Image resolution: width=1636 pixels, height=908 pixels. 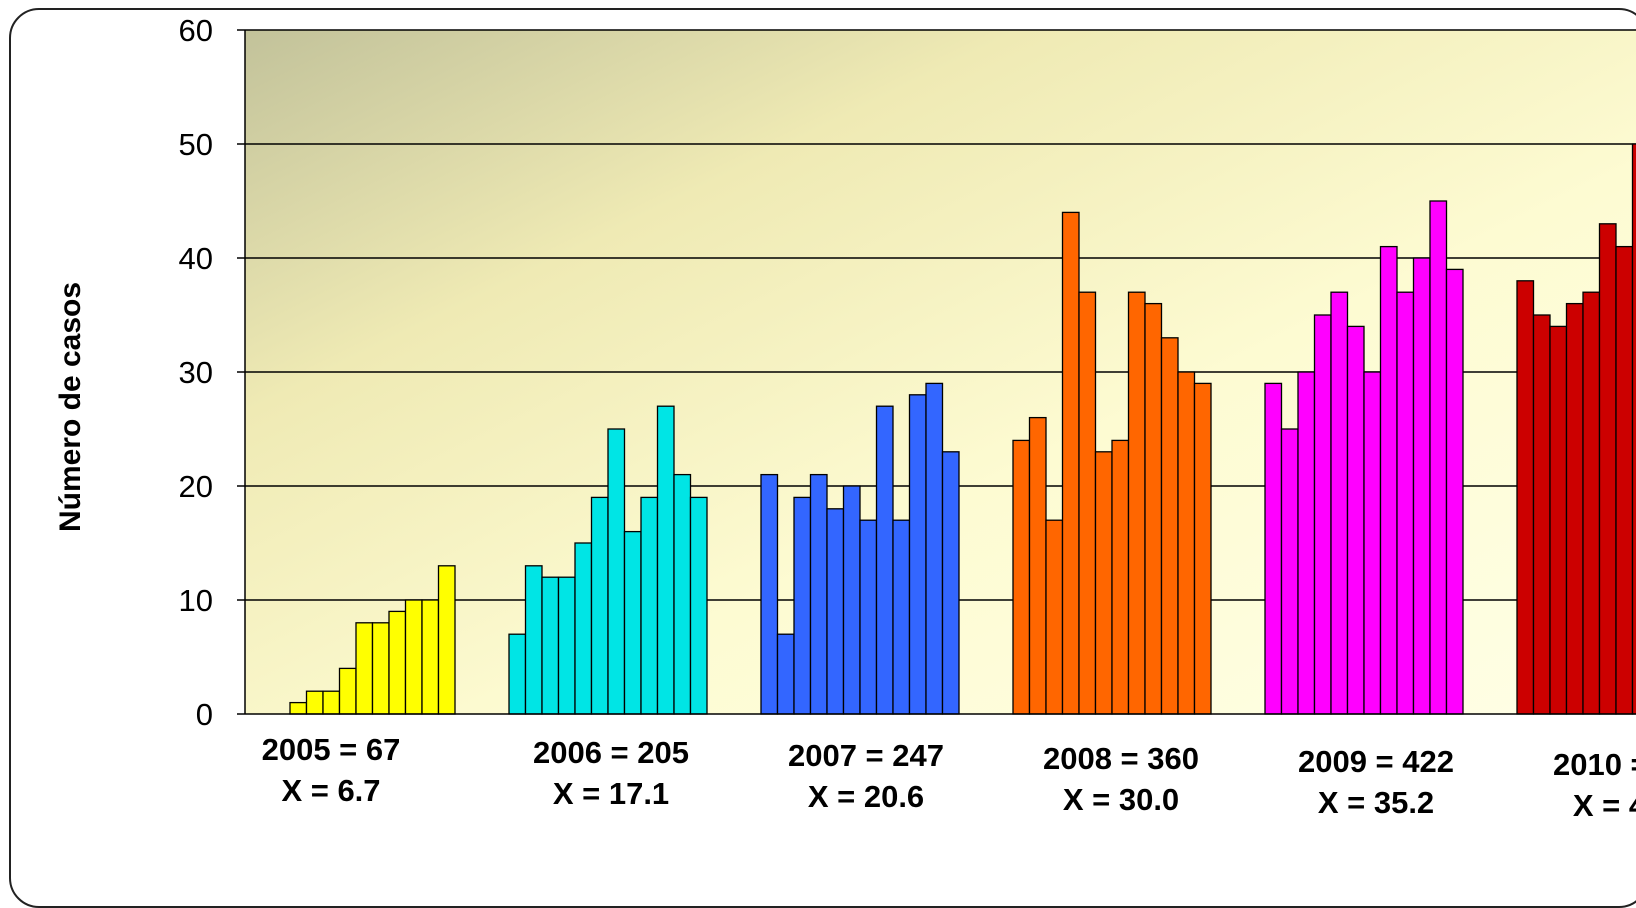 I want to click on y-tick-label: 60, so click(x=196, y=30).